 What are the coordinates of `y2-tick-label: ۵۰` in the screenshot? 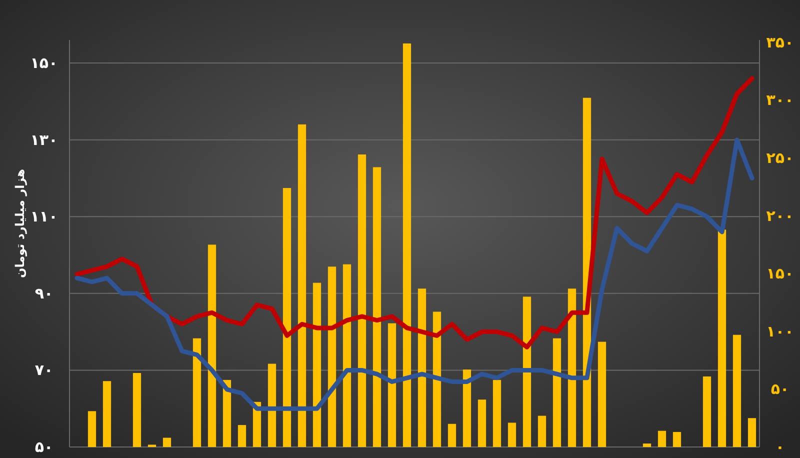 It's located at (780, 389).